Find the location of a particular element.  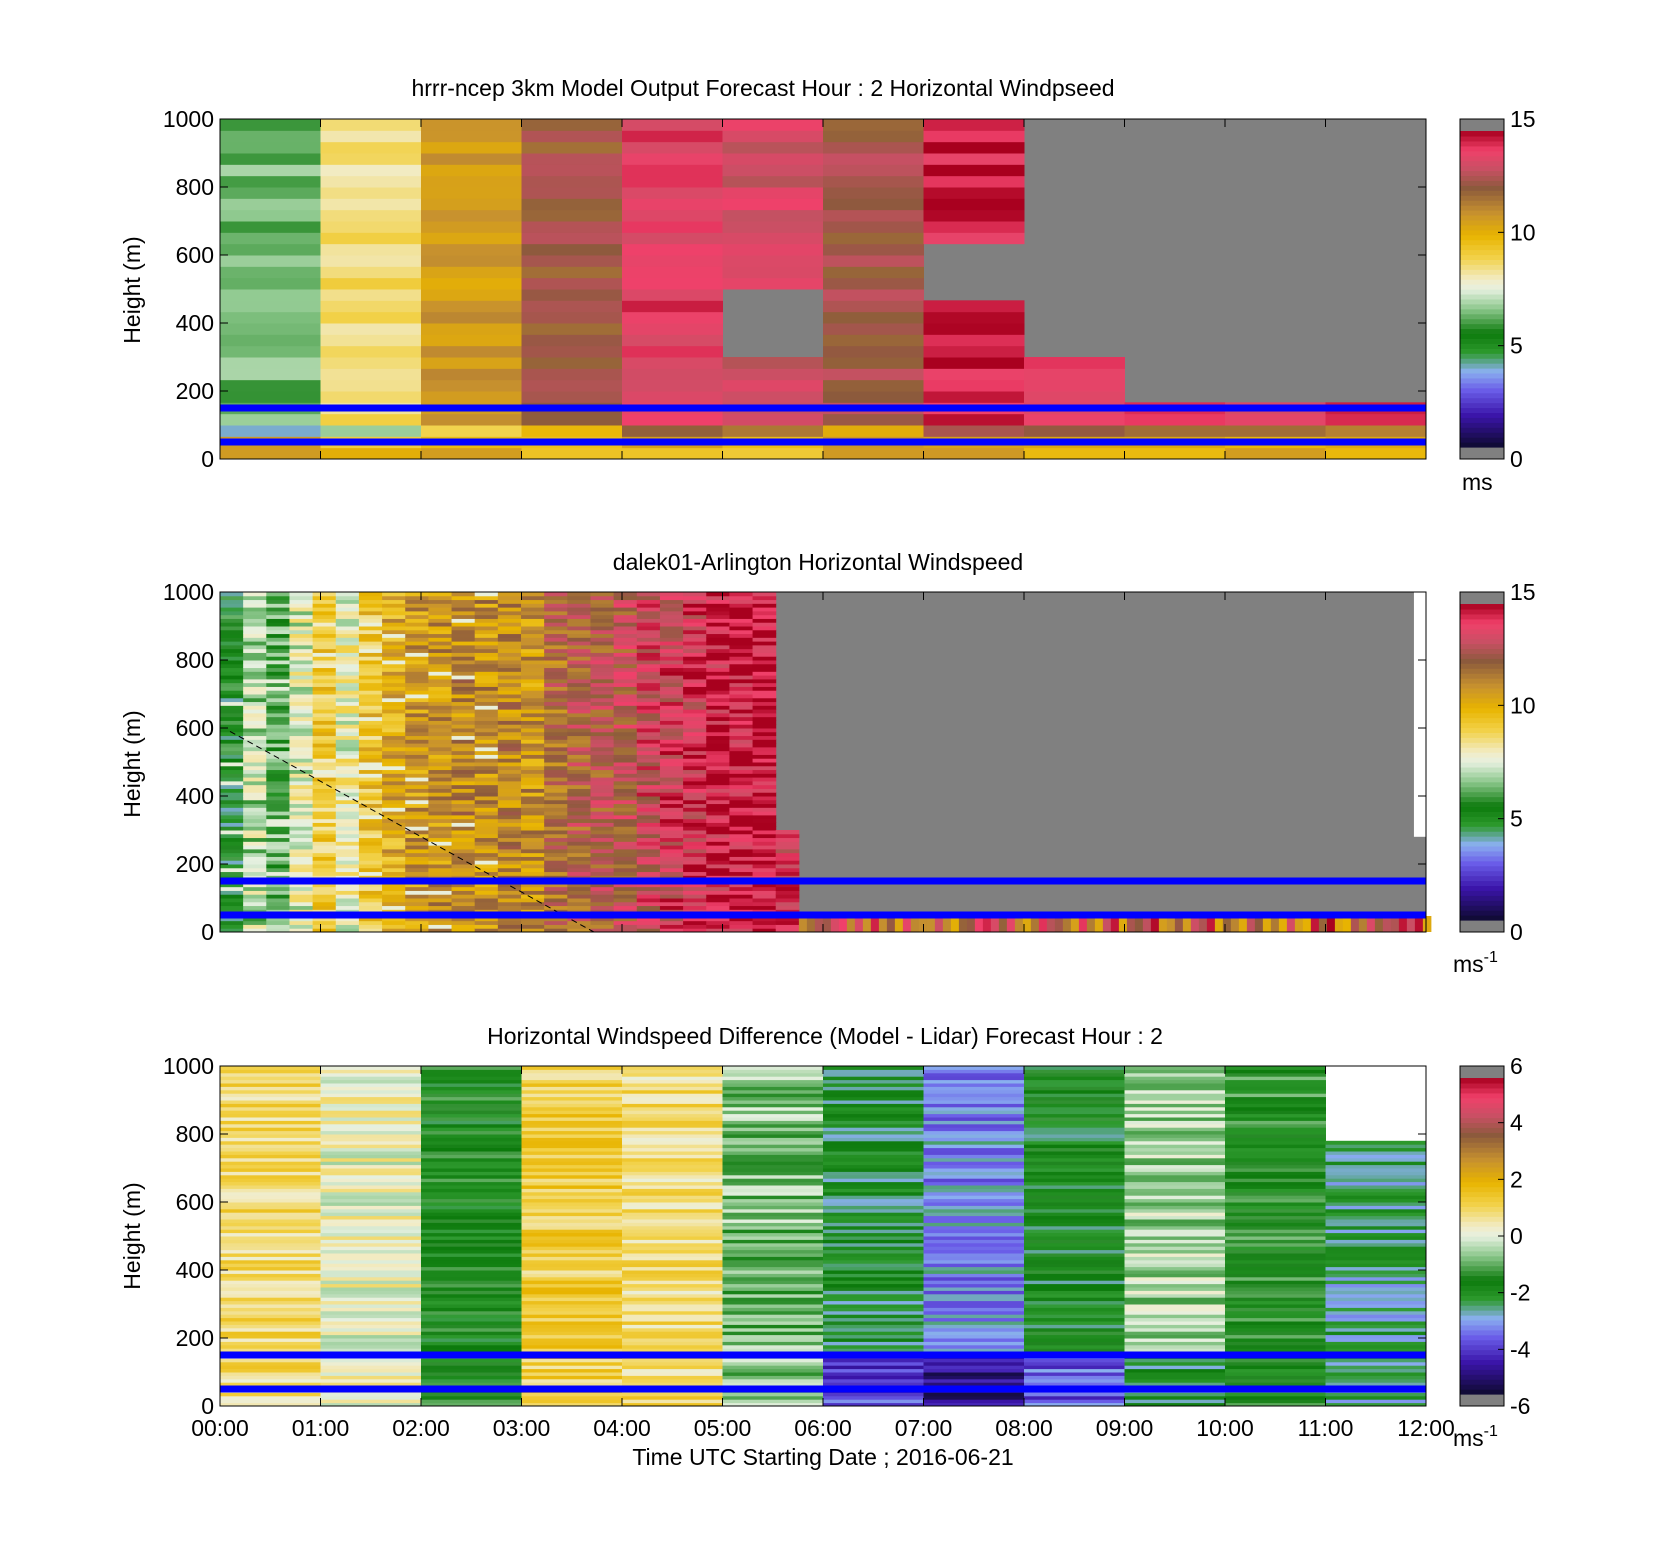

colorbar-segment is located at coordinates (1482, 607).